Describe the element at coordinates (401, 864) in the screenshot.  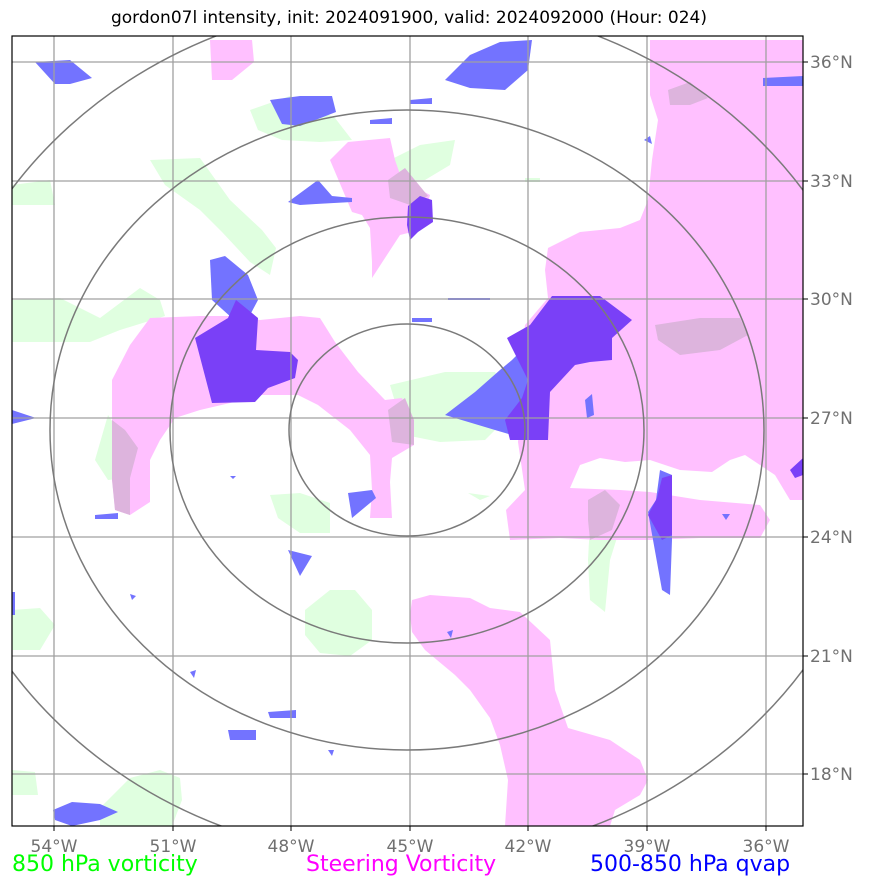
I see `legend-steering-vorticity: Steering Vorticity` at that location.